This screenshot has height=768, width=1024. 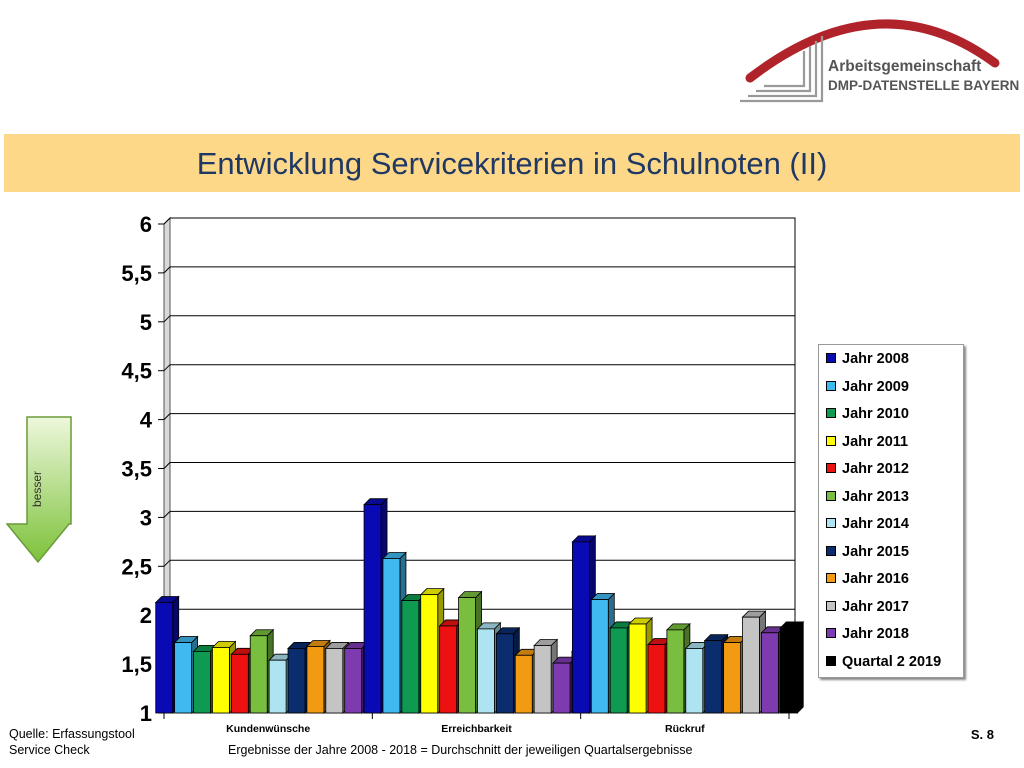 I want to click on y-tick-label: 4, so click(x=146, y=420).